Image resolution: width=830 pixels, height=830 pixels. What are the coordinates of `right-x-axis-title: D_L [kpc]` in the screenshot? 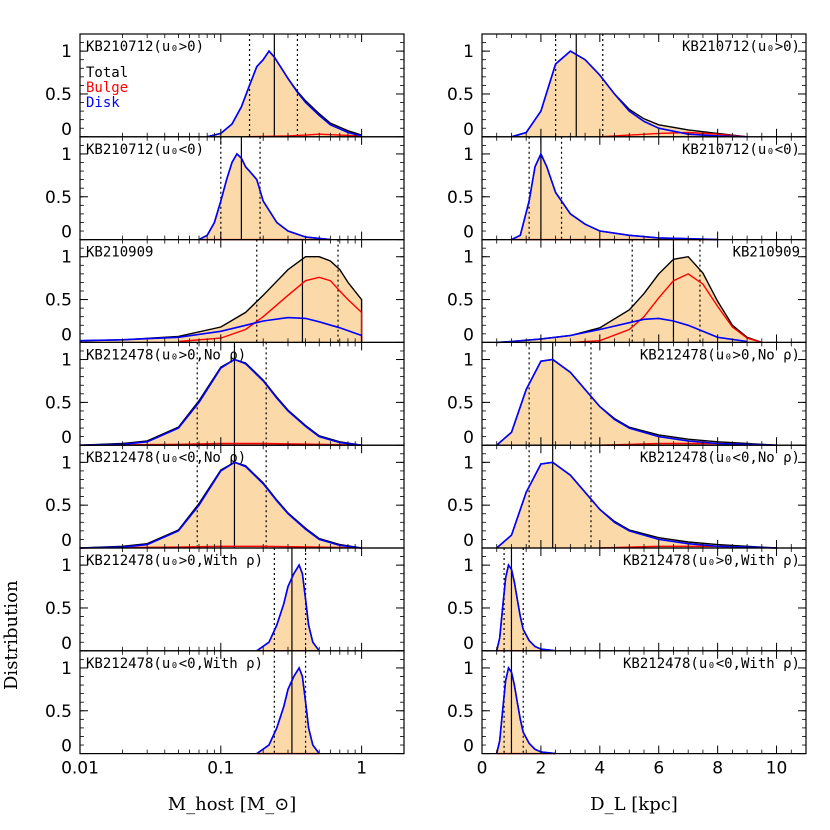 It's located at (634, 804).